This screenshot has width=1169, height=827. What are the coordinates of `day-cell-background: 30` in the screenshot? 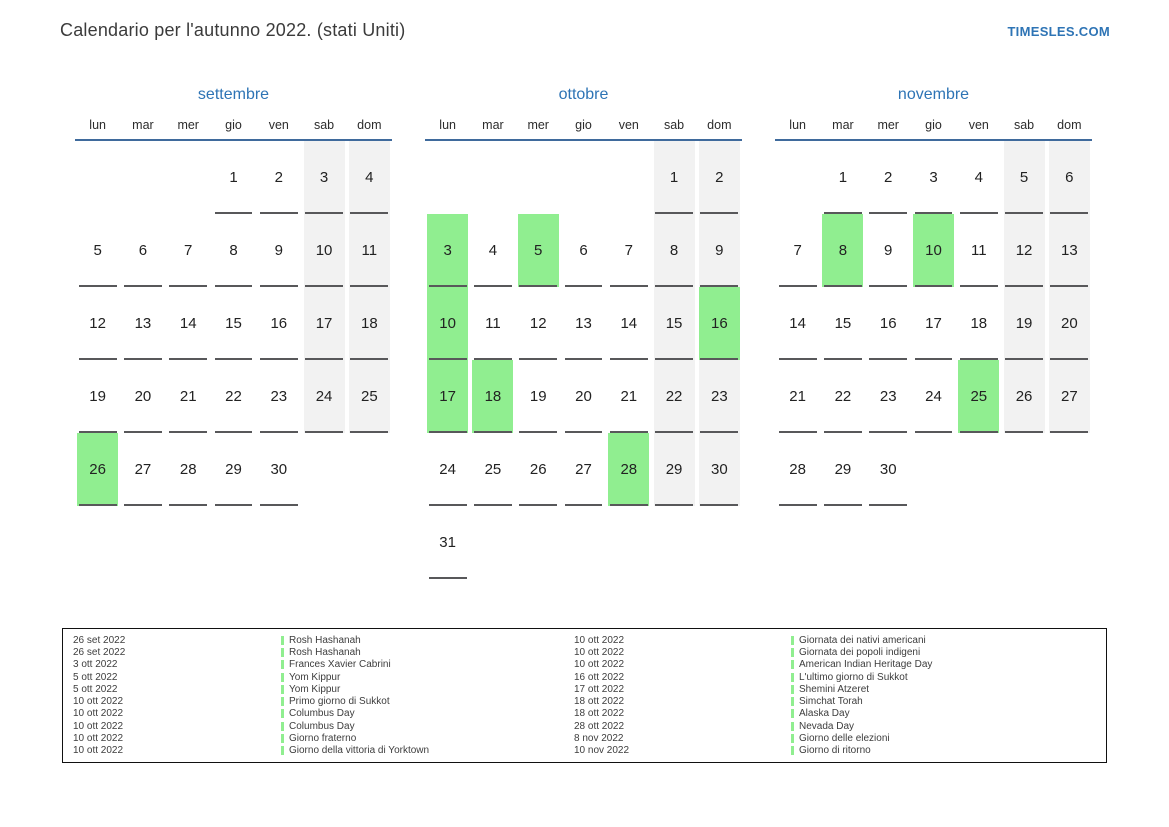 It's located at (278, 469).